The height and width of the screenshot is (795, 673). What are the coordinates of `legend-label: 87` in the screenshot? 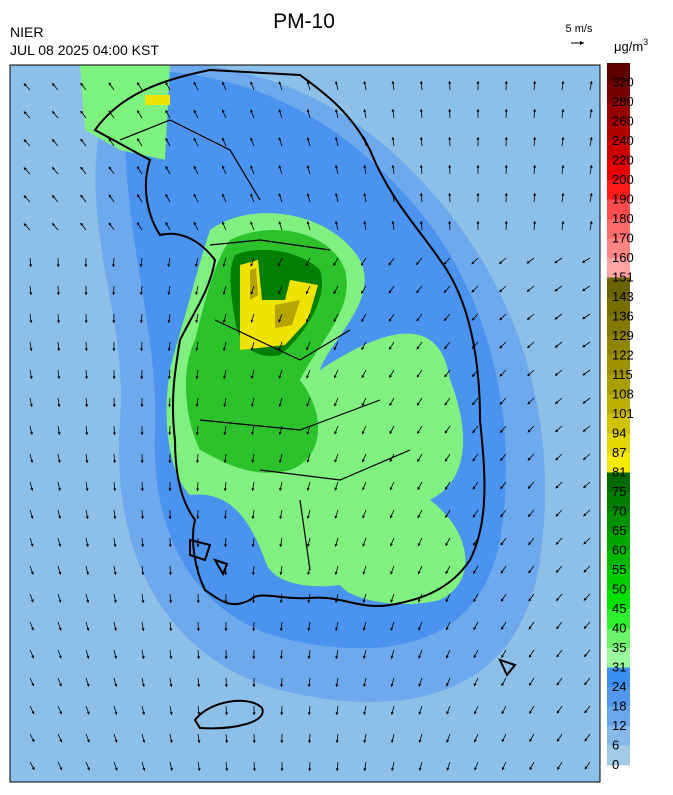 It's located at (619, 452).